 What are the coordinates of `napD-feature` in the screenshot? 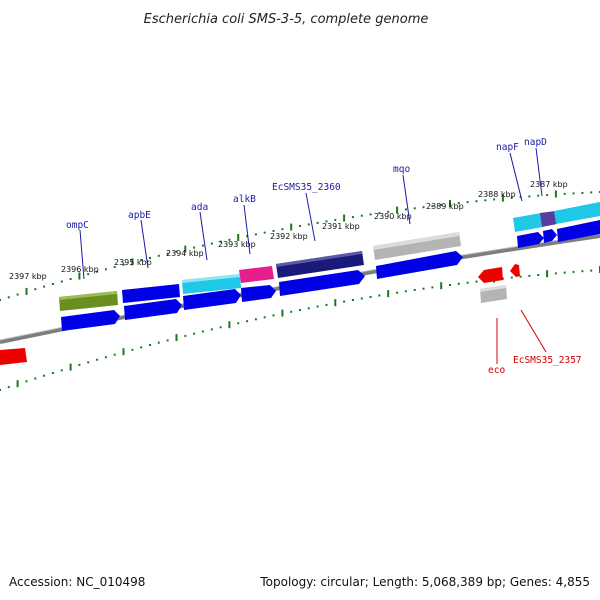 It's located at (548, 219).